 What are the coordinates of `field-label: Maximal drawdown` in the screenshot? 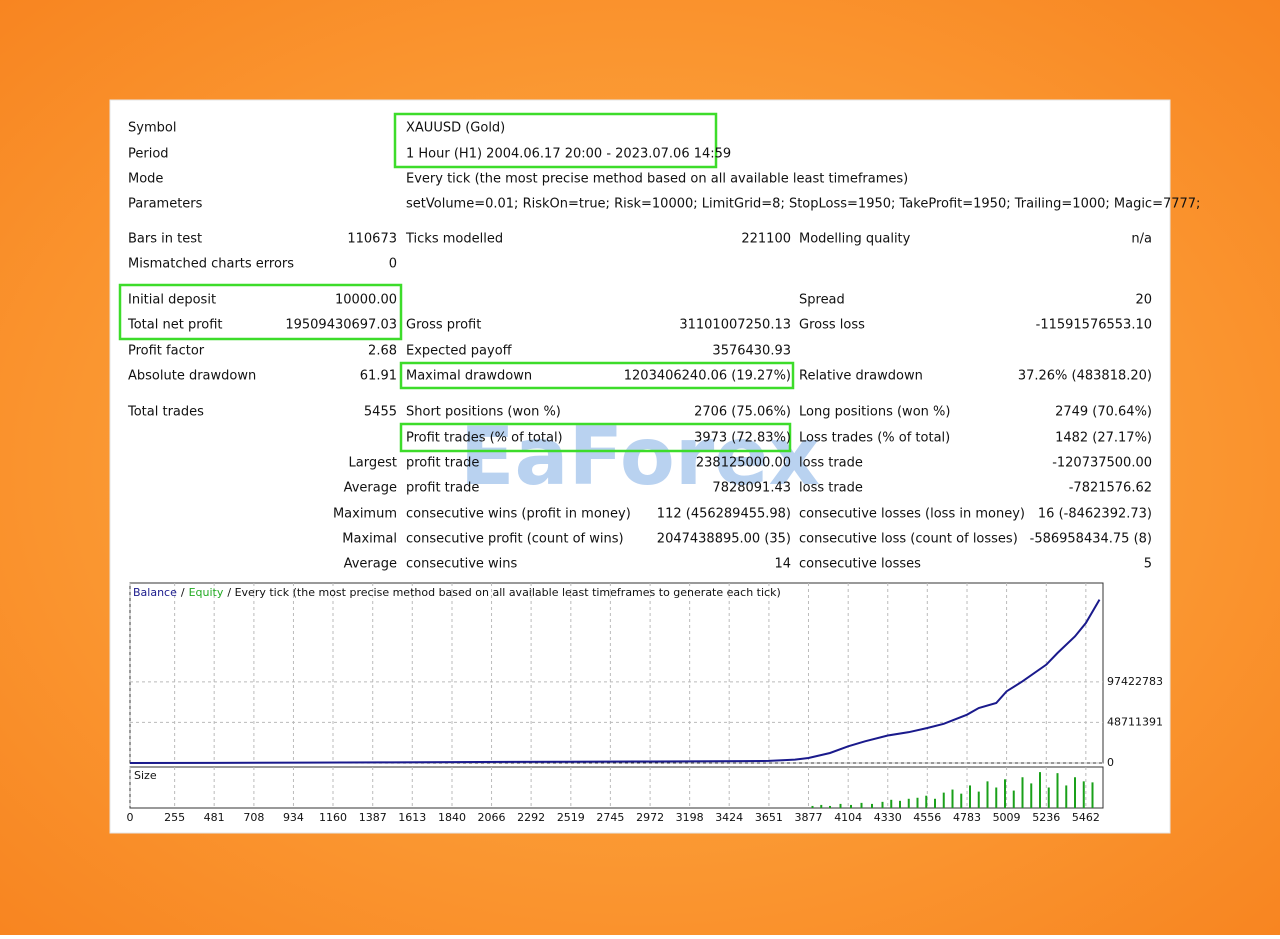 It's located at (469, 376).